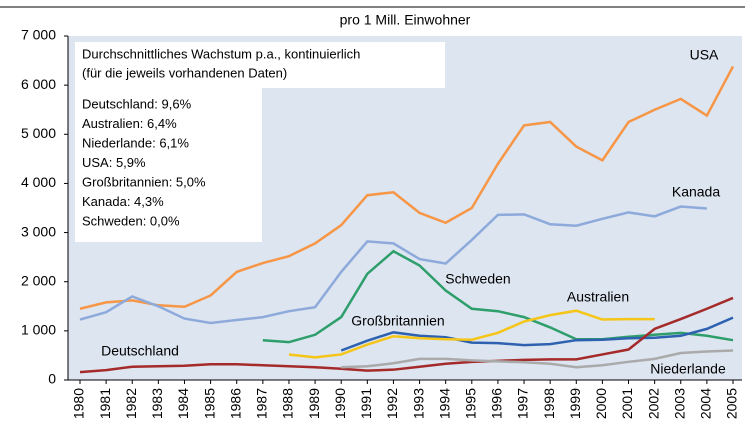  What do you see at coordinates (627, 403) in the screenshot?
I see `x-tick-label: 2001` at bounding box center [627, 403].